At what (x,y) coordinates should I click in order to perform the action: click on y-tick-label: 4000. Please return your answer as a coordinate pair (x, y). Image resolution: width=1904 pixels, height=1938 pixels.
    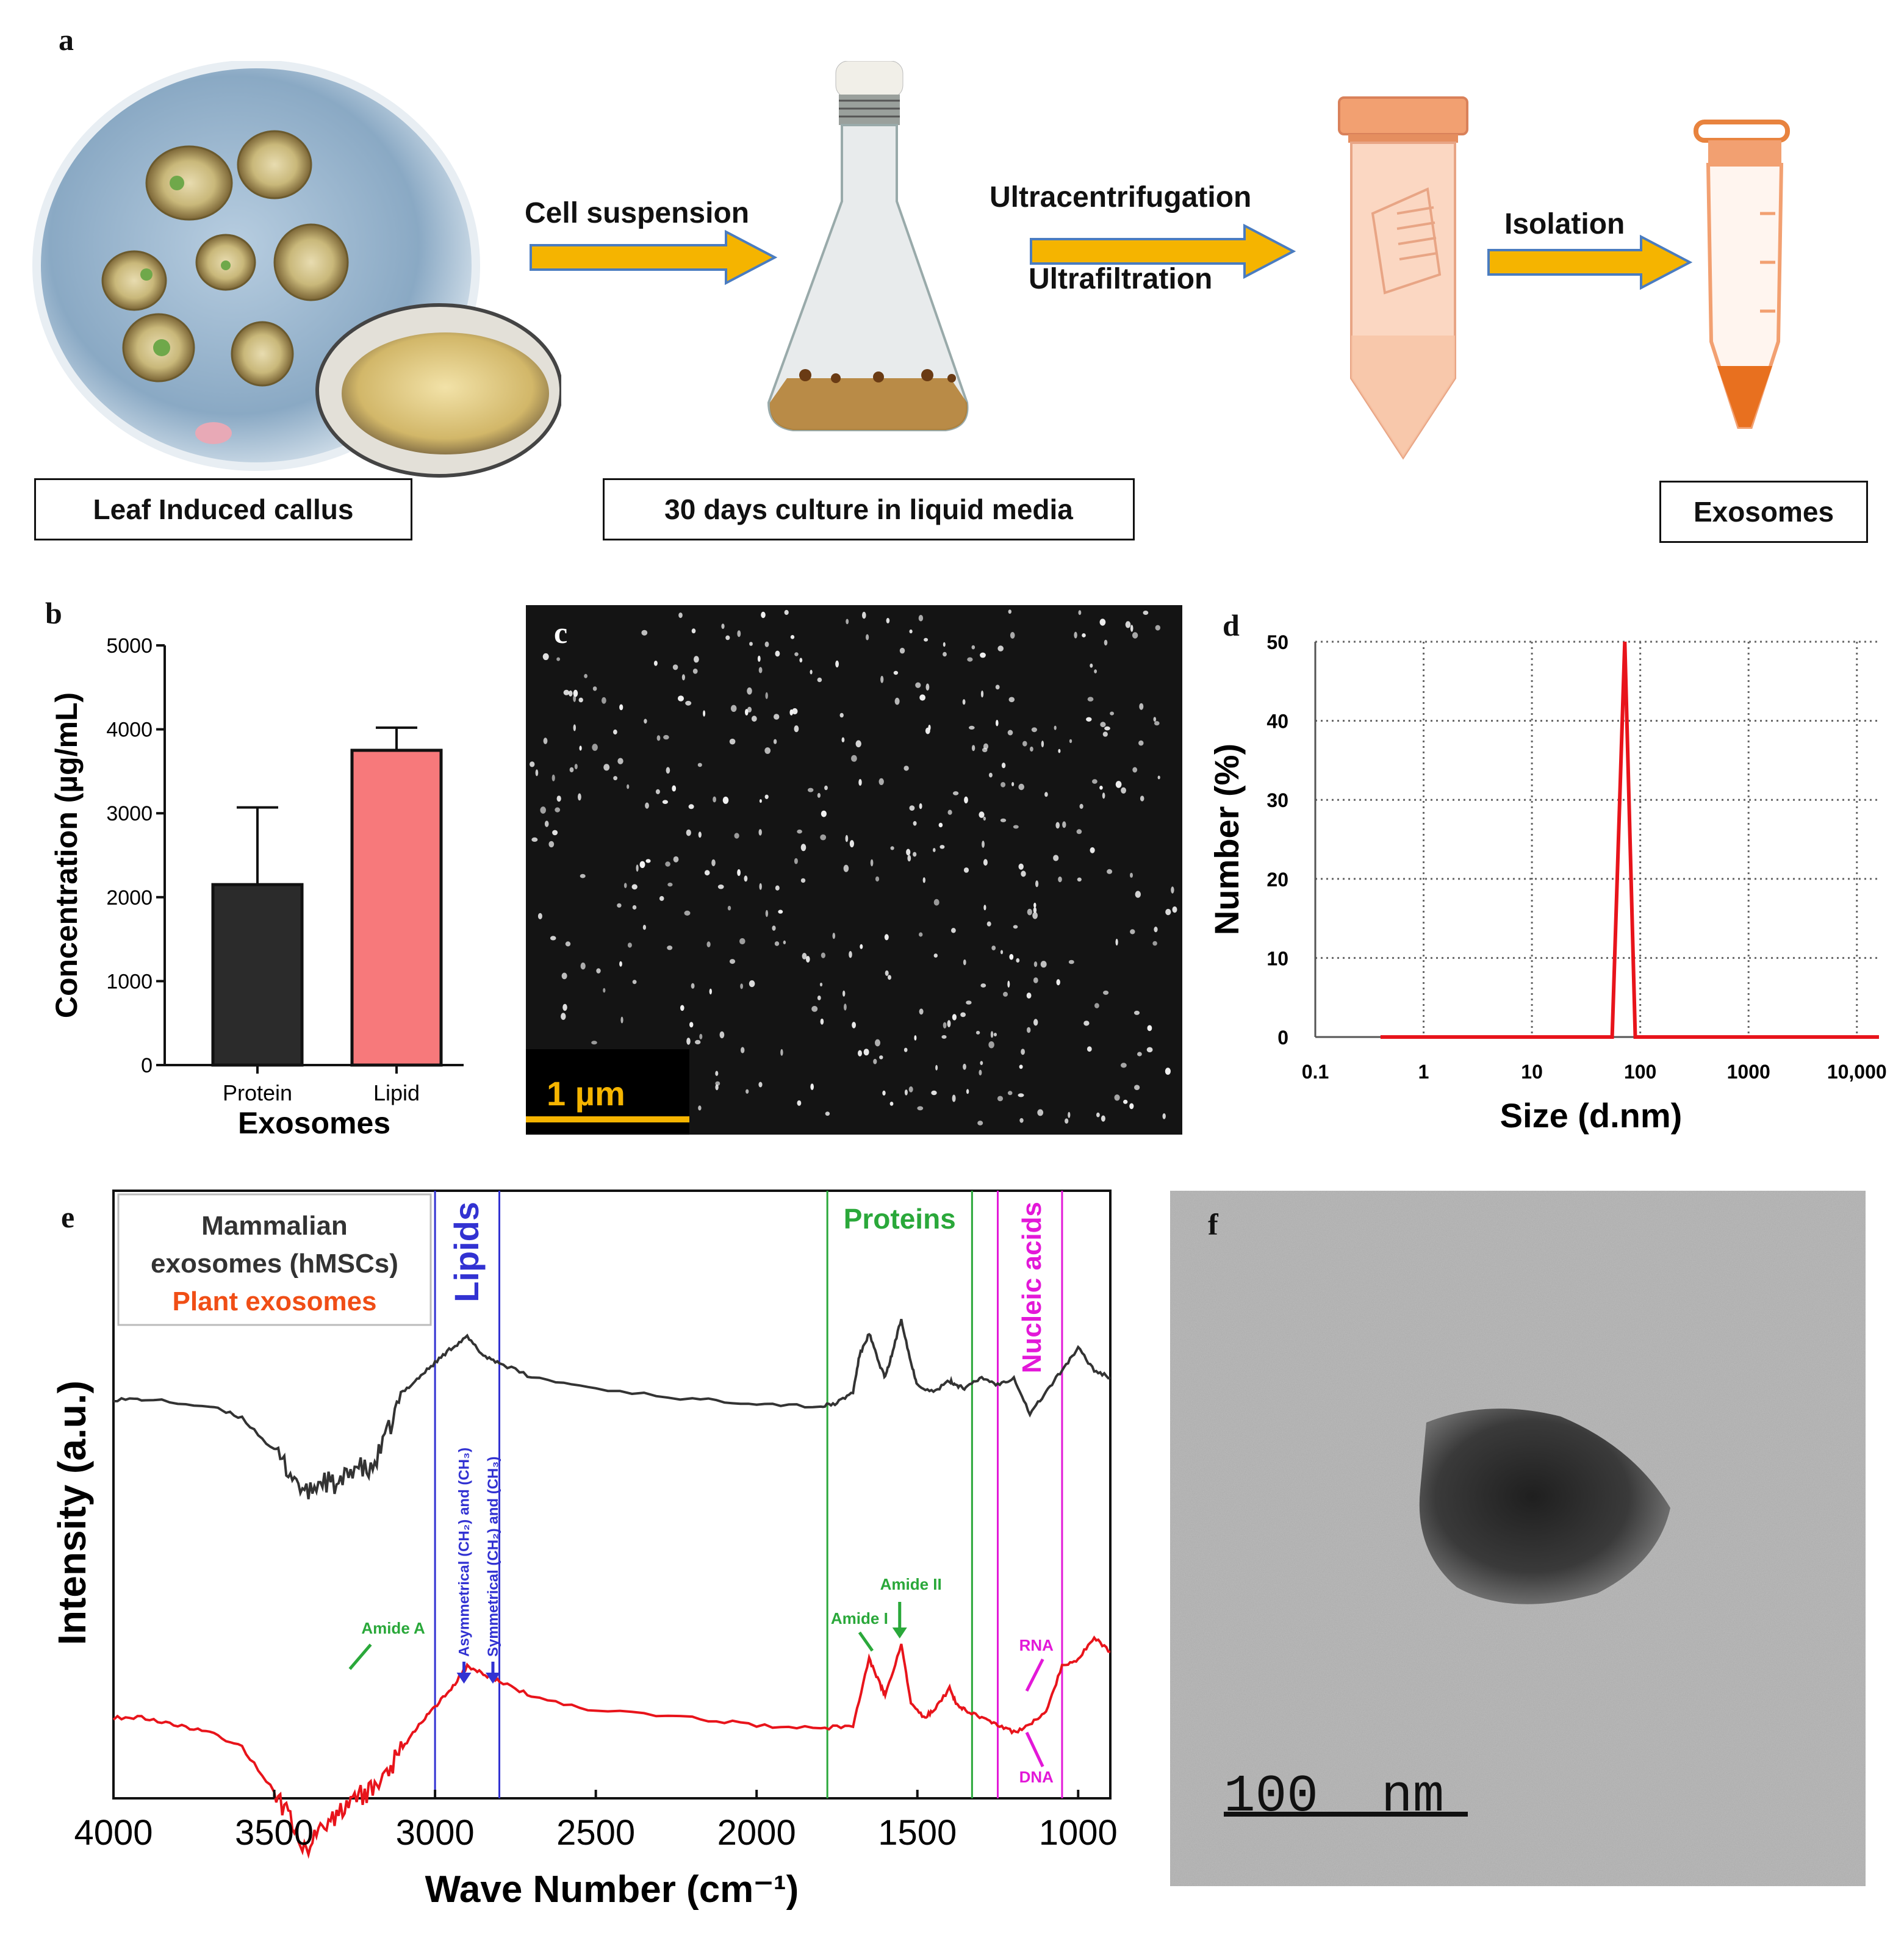
    Looking at the image, I should click on (129, 730).